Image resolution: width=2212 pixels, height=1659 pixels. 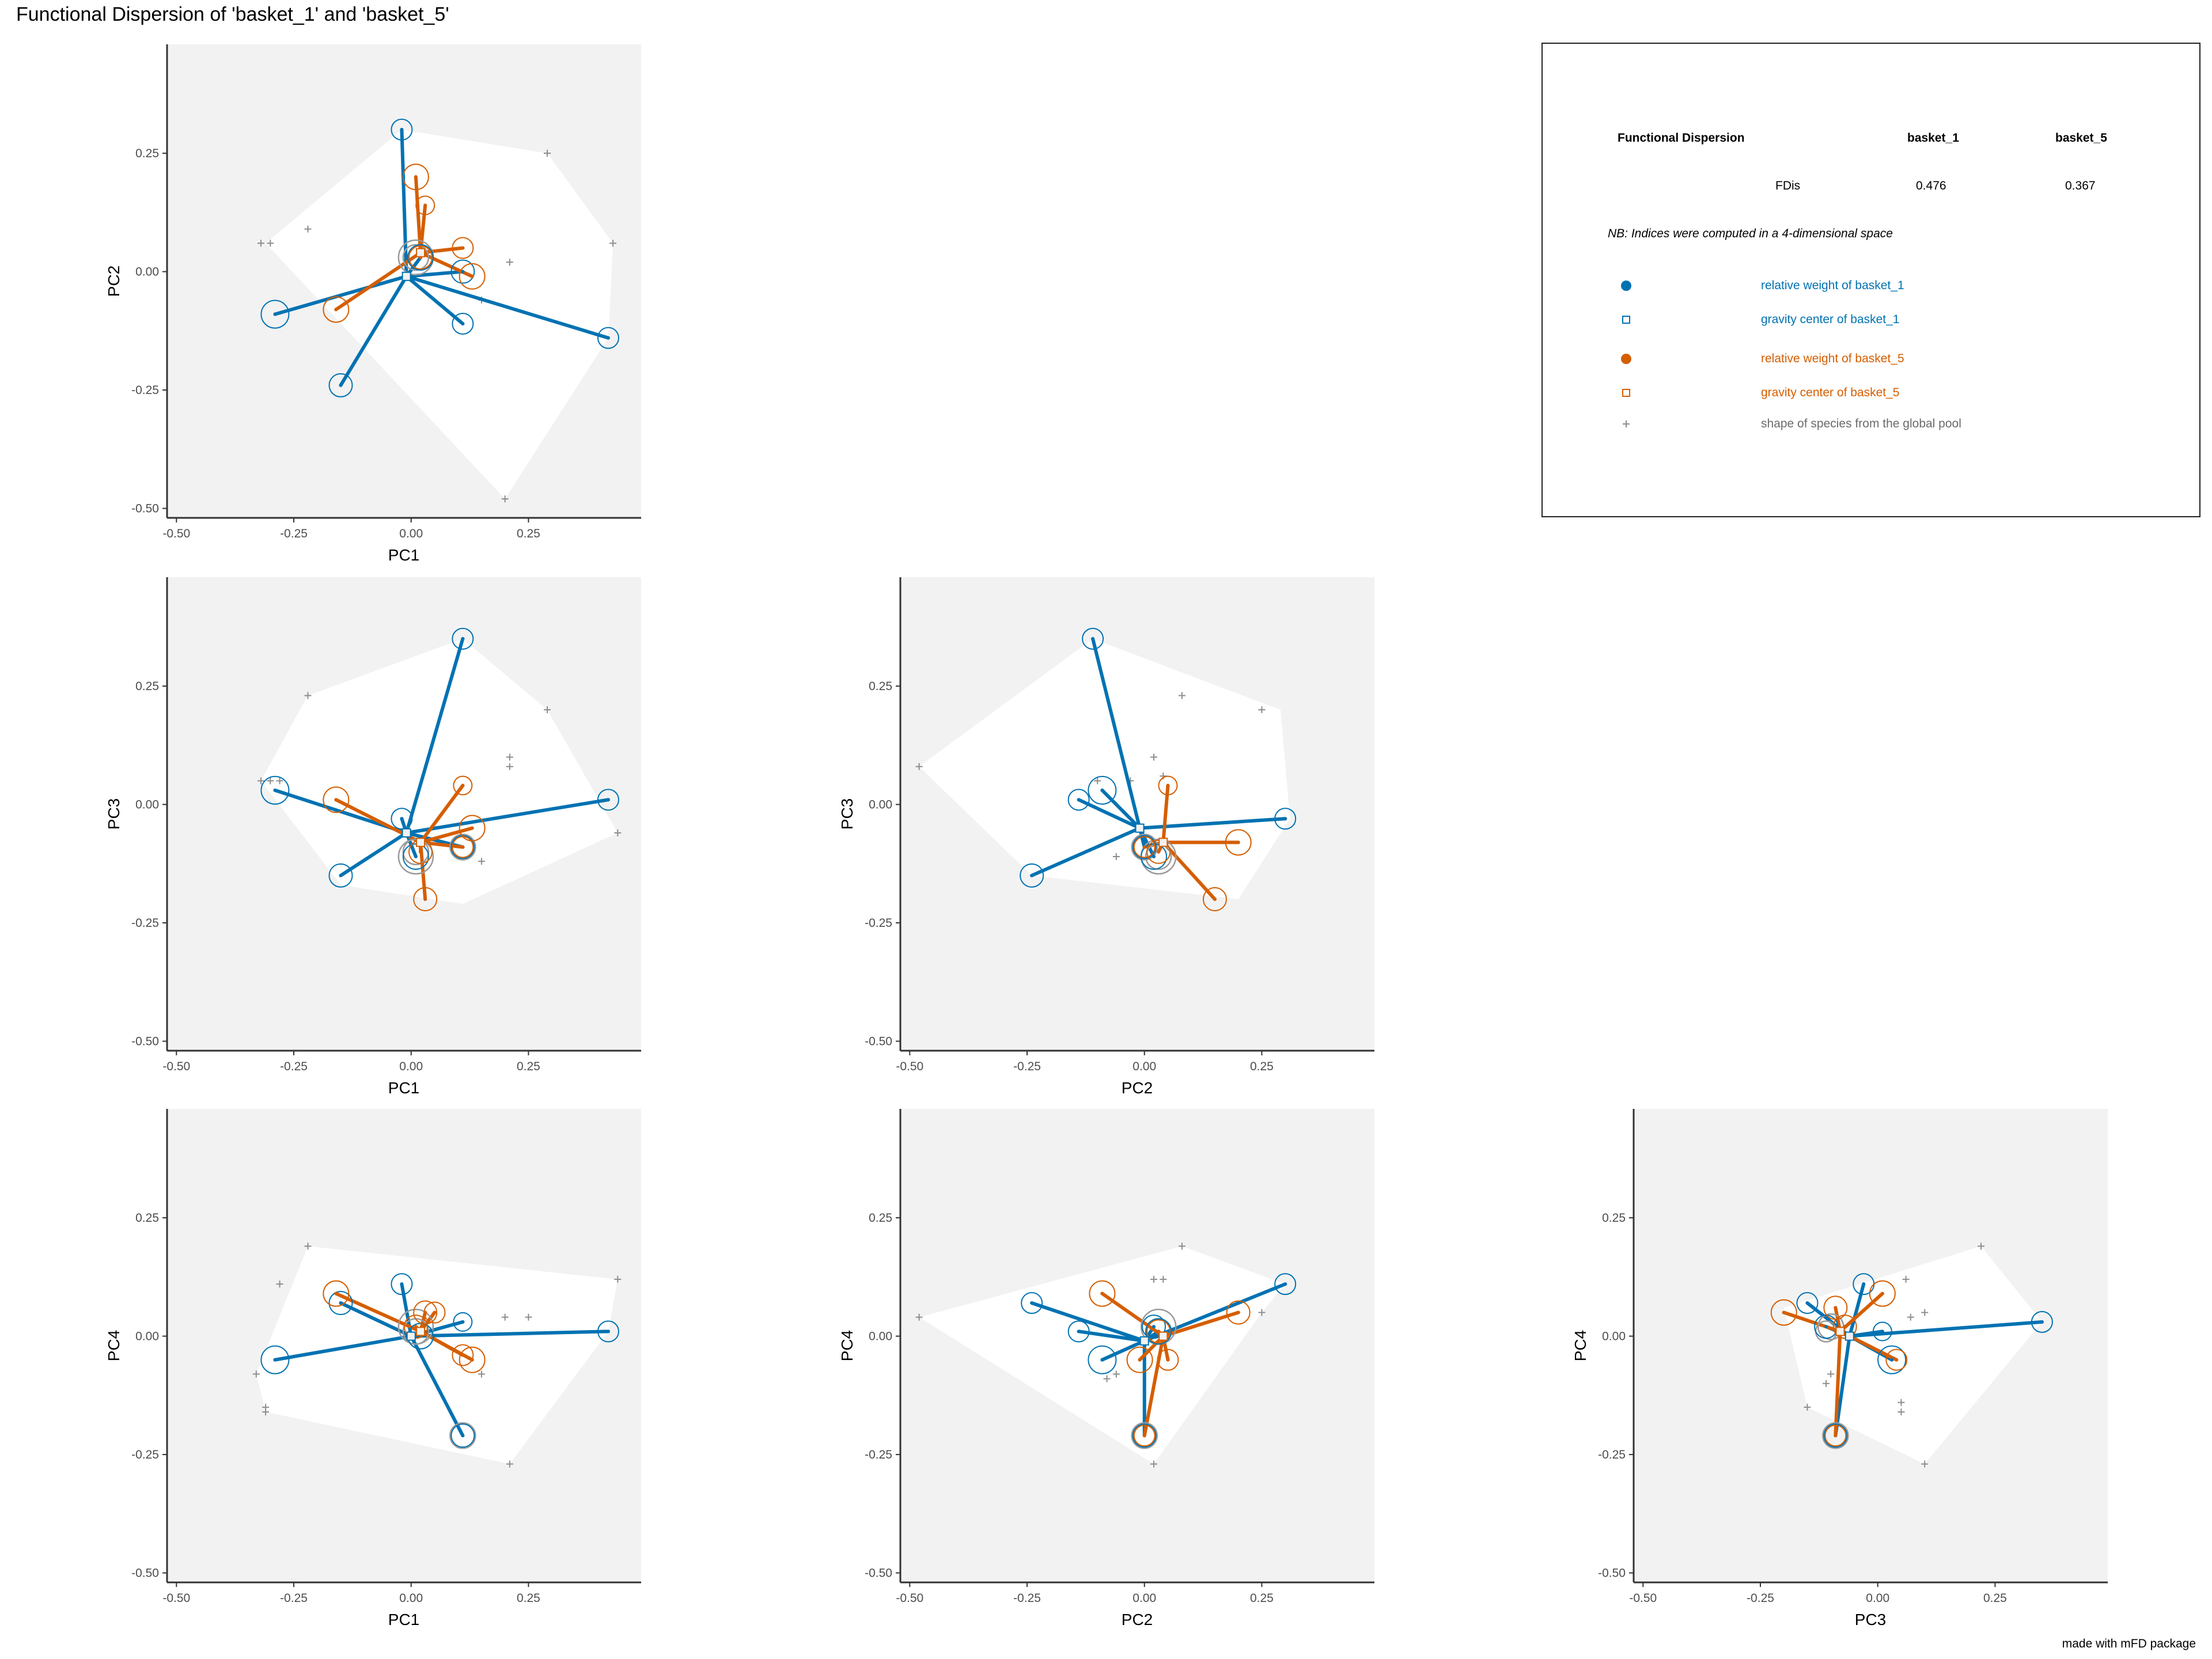 What do you see at coordinates (1163, 1336) in the screenshot?
I see `basket5-gravity-center` at bounding box center [1163, 1336].